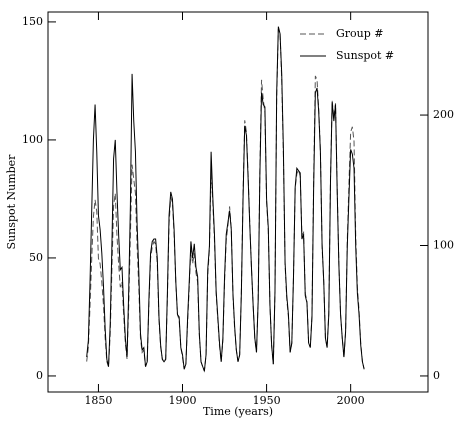 The width and height of the screenshot is (469, 427). Describe the element at coordinates (32, 21) in the screenshot. I see `y-tick-label: 150` at that location.